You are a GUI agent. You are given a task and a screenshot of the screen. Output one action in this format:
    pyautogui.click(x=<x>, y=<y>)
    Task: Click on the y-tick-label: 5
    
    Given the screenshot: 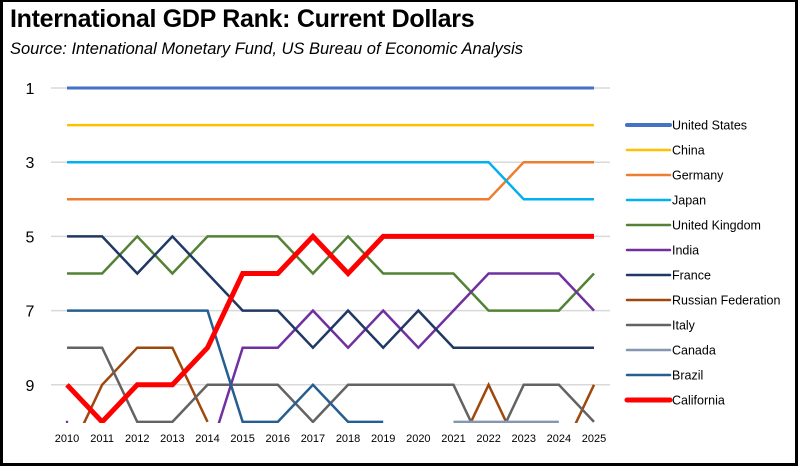 What is the action you would take?
    pyautogui.click(x=30, y=237)
    